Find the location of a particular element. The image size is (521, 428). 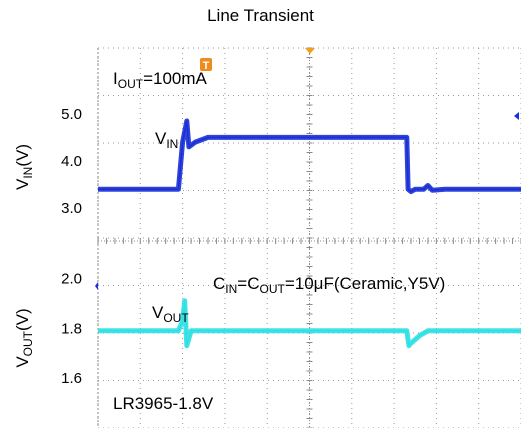

iout-annotation: IOUT=100mA is located at coordinates (160, 80).